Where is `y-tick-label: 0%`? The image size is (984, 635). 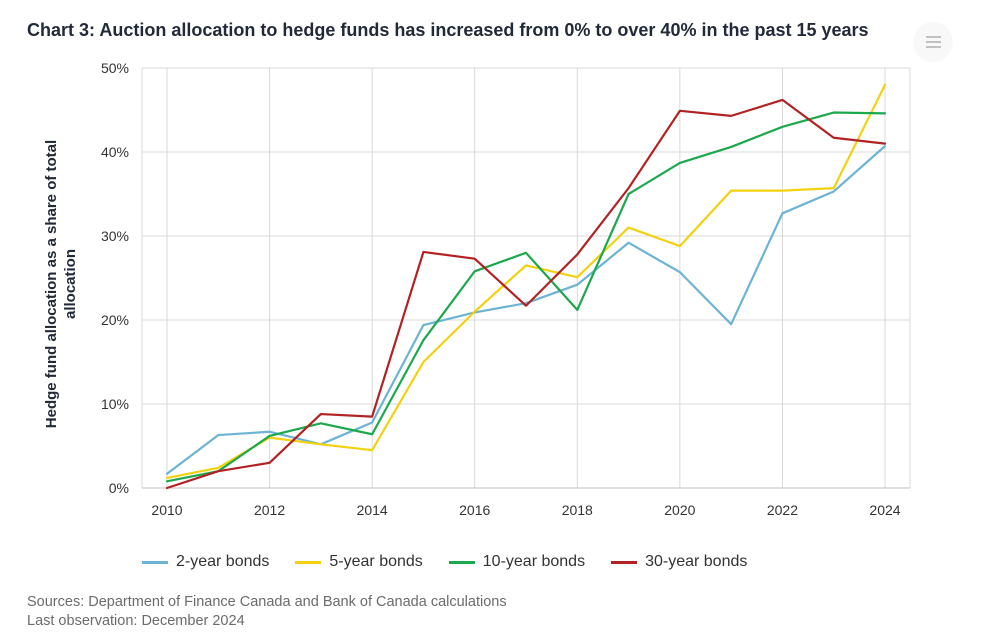
y-tick-label: 0% is located at coordinates (119, 488).